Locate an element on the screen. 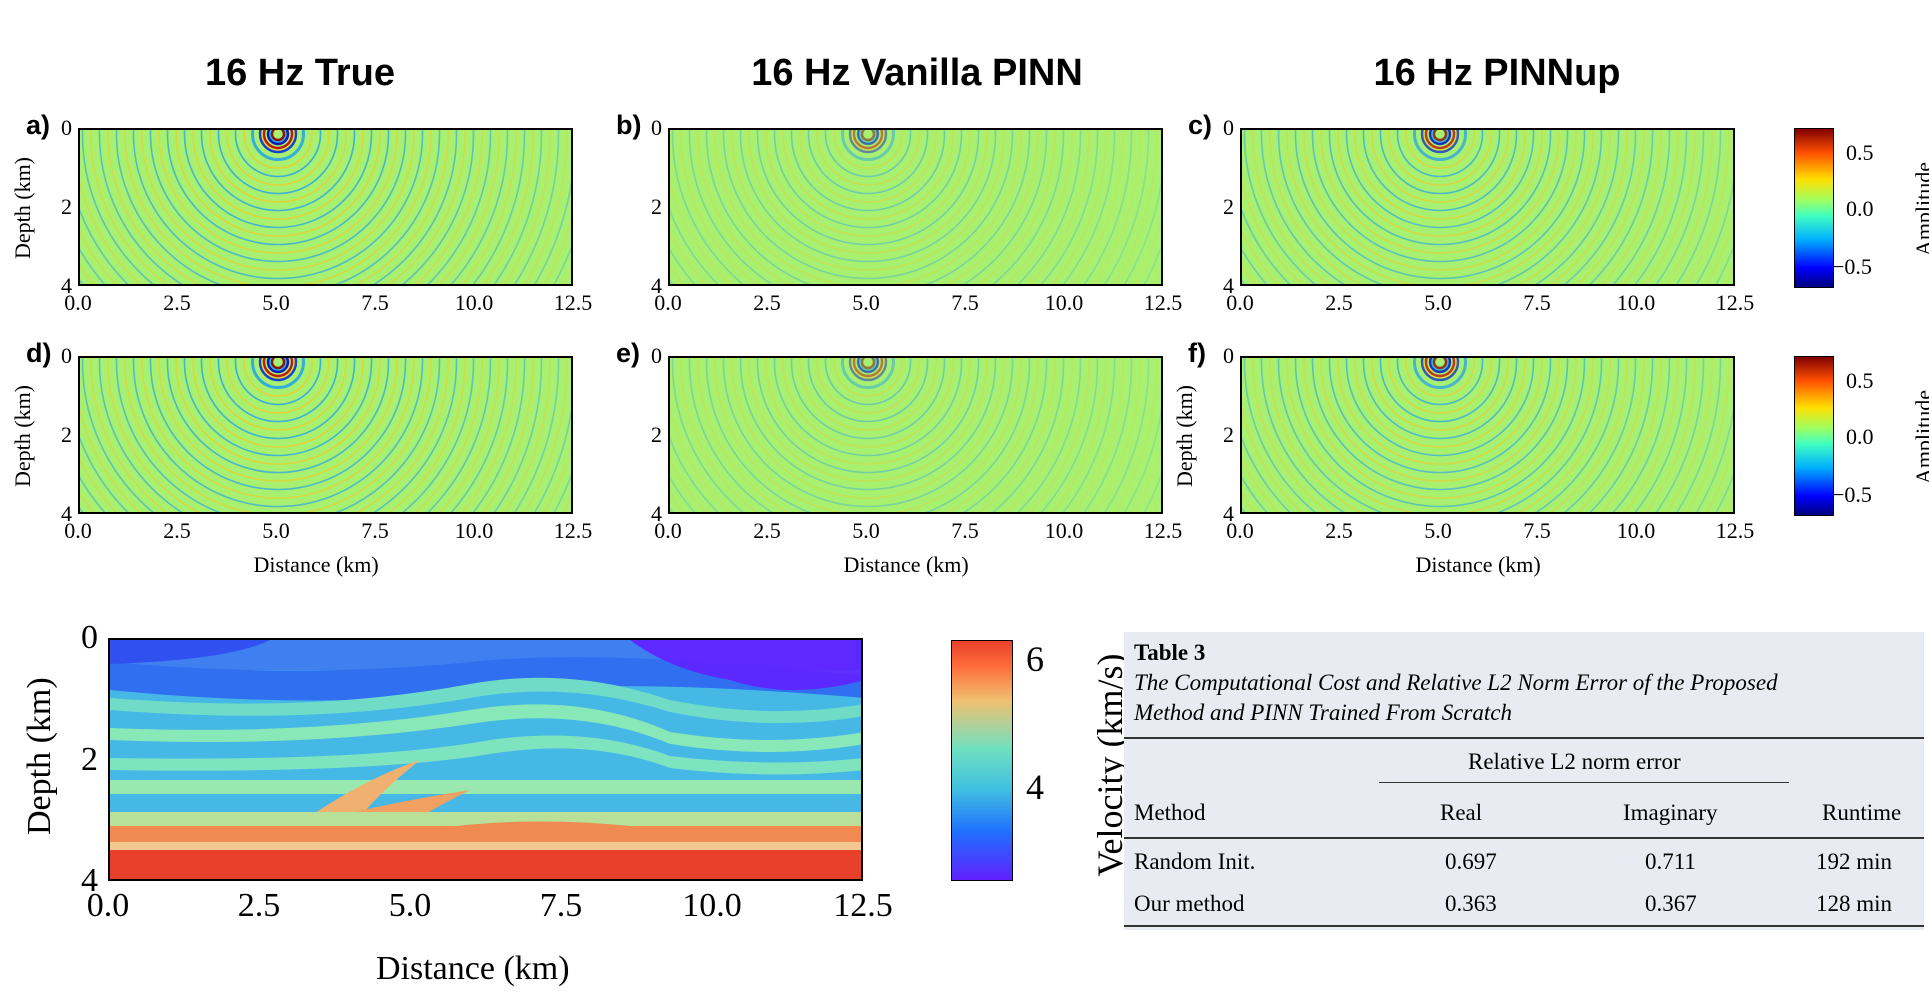 The image size is (1929, 1000). panel-label: f) is located at coordinates (1197, 353).